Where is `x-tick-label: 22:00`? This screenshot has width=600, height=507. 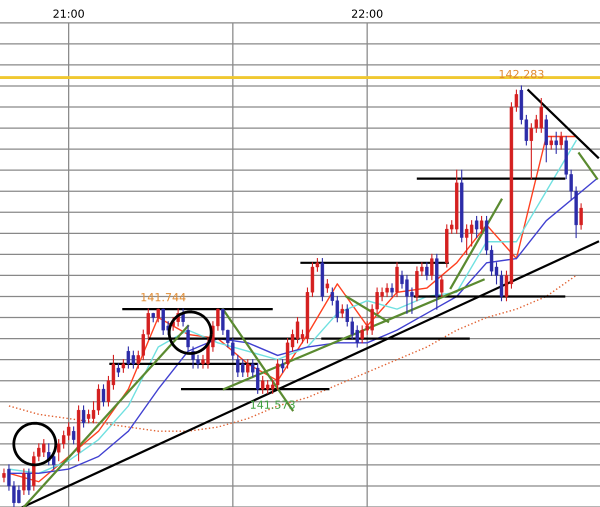
x-tick-label: 22:00 is located at coordinates (367, 13).